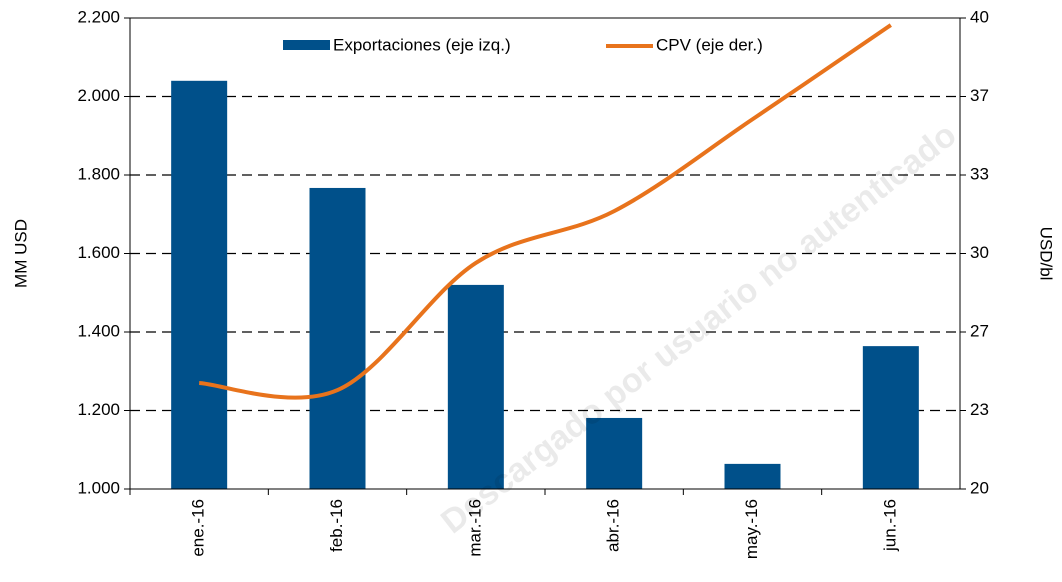 Image resolution: width=1062 pixels, height=582 pixels. Describe the element at coordinates (98, 330) in the screenshot. I see `y-tick-label: 1.400` at that location.